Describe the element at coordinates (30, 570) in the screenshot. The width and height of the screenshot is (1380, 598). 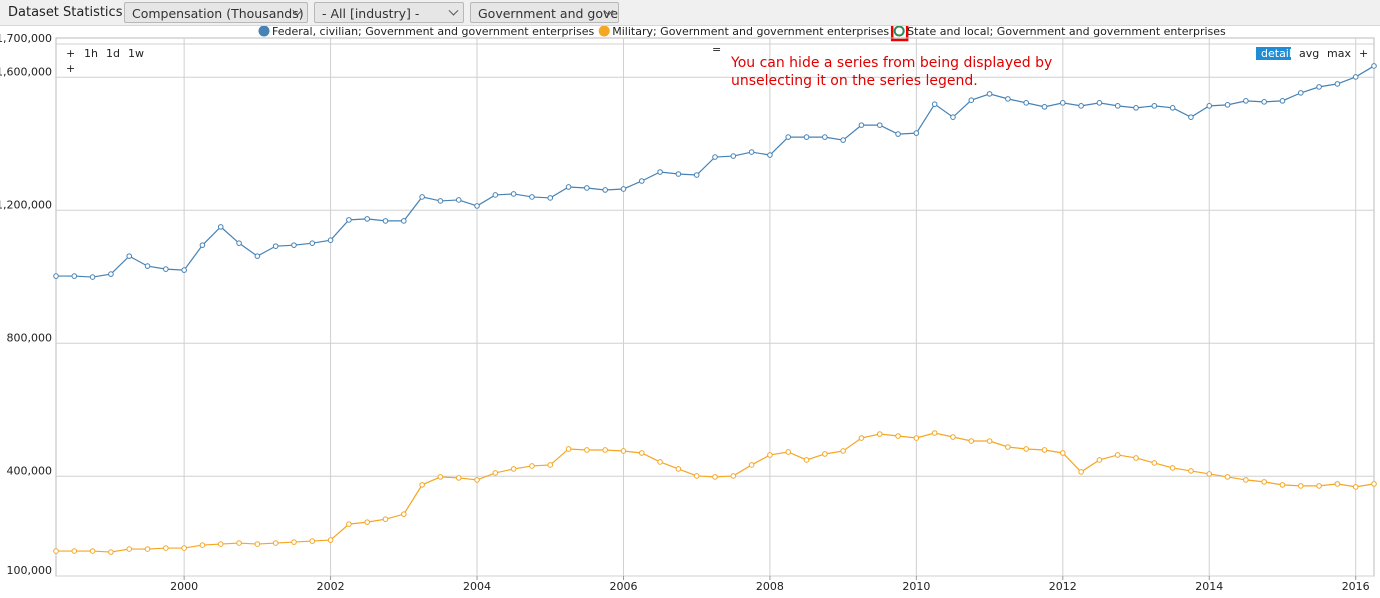
I see `y-tick-label: 100,000` at that location.